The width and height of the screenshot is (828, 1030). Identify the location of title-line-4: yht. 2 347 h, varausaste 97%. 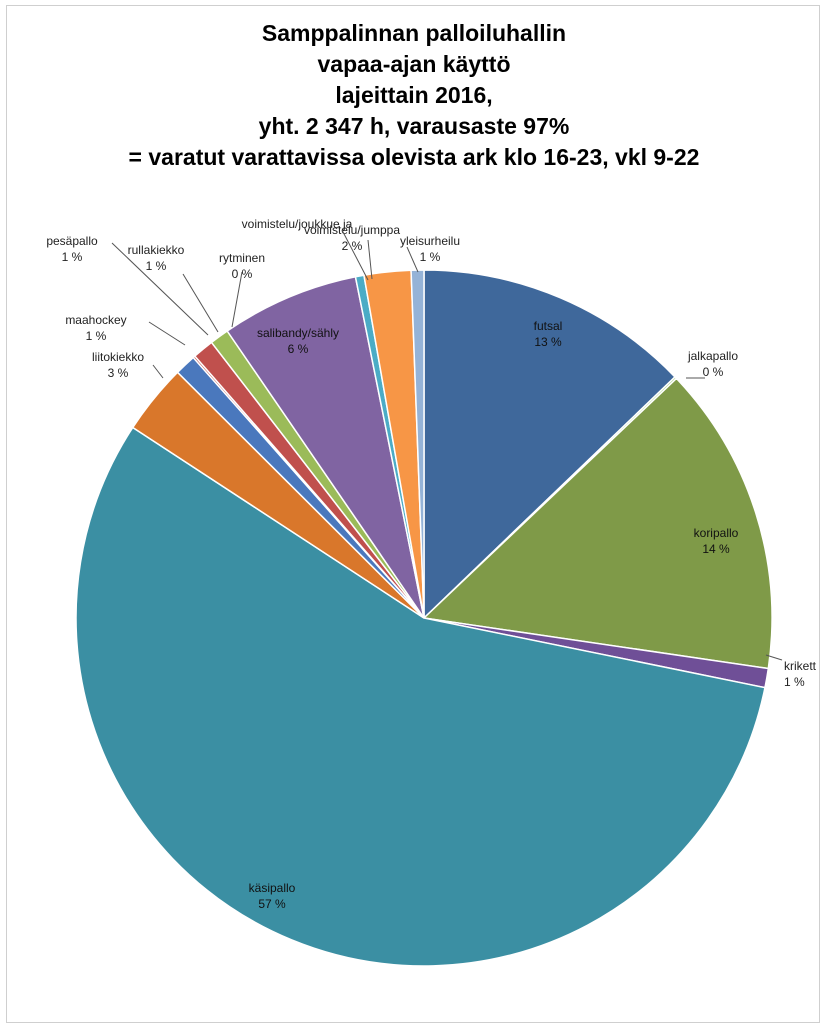
(414, 126).